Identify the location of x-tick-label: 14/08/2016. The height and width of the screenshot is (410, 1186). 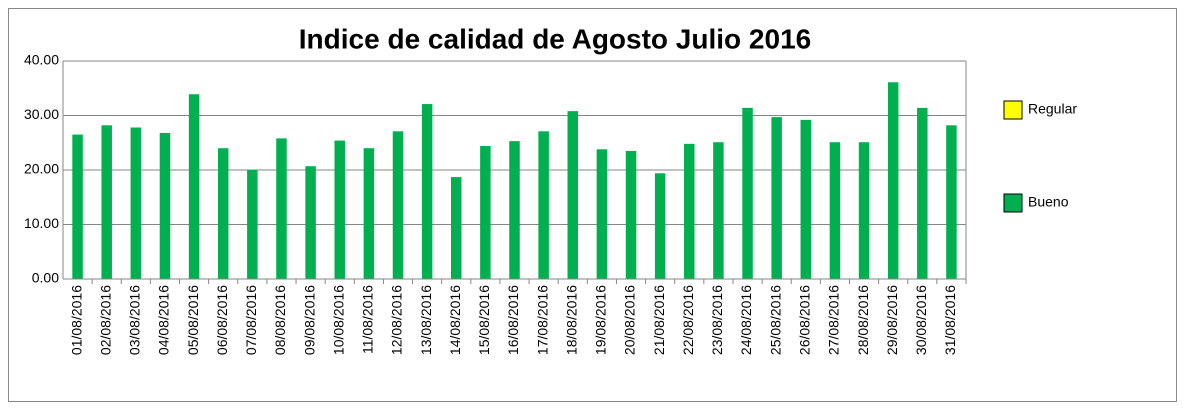
(455, 320).